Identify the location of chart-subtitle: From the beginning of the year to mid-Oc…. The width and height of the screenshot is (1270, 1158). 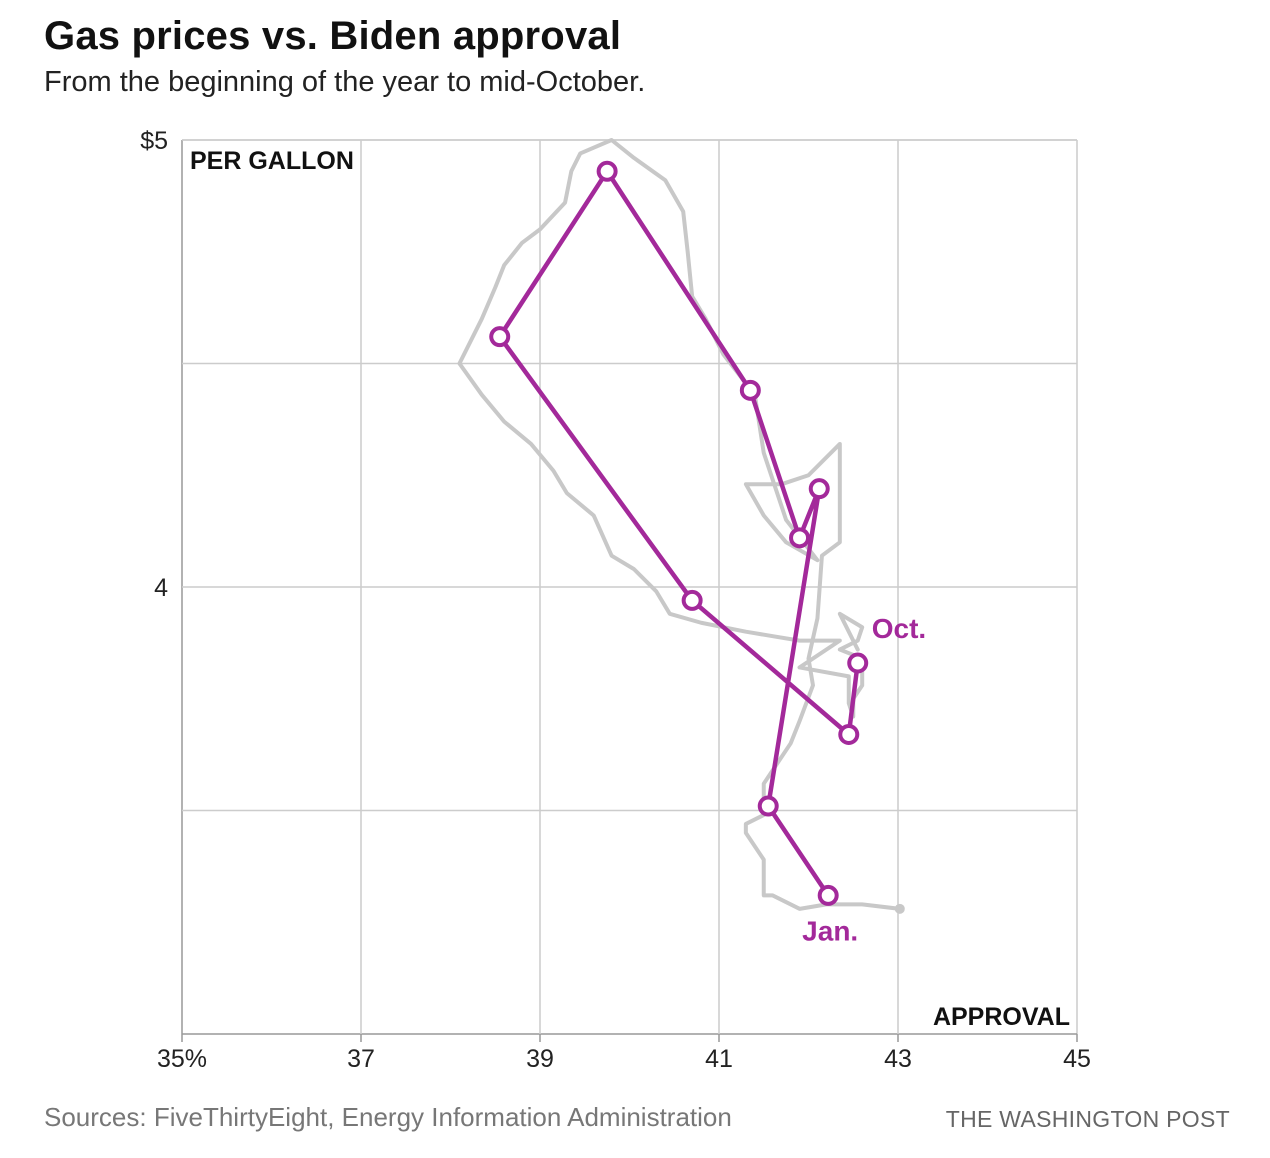
(345, 82).